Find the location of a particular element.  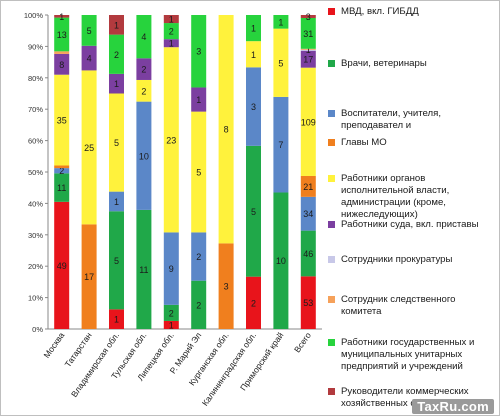

bar-value-label: 13 is located at coordinates (62, 35).